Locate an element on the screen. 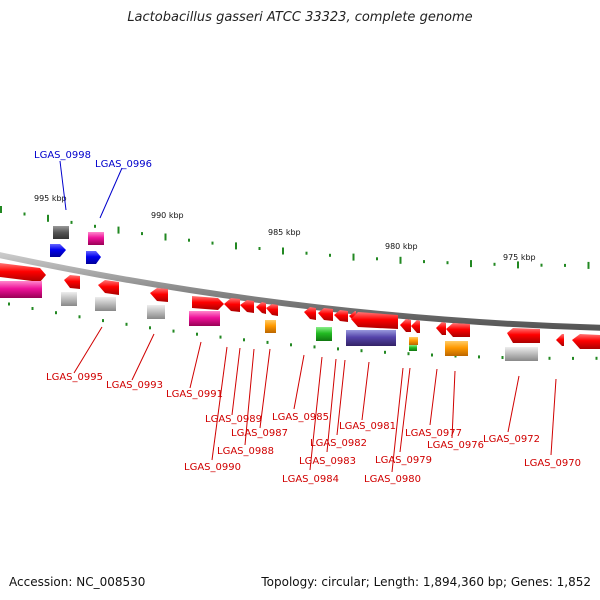 The width and height of the screenshot is (600, 600). gene-label-LGAS_0985: LGAS_0985 is located at coordinates (300, 417).